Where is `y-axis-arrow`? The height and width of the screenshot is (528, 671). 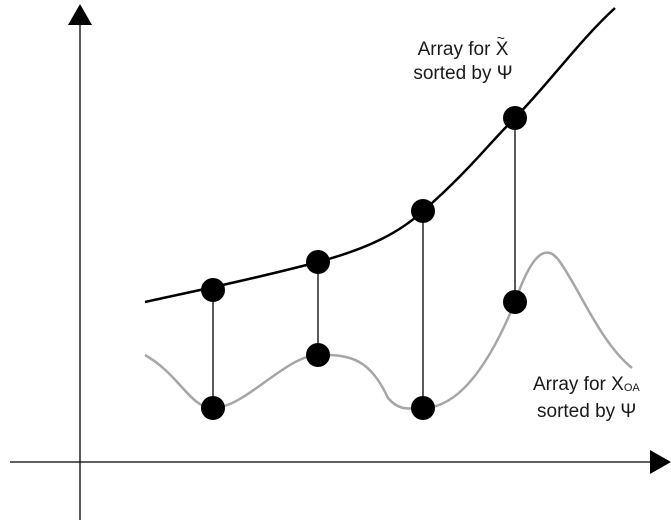
y-axis-arrow is located at coordinates (80, 14).